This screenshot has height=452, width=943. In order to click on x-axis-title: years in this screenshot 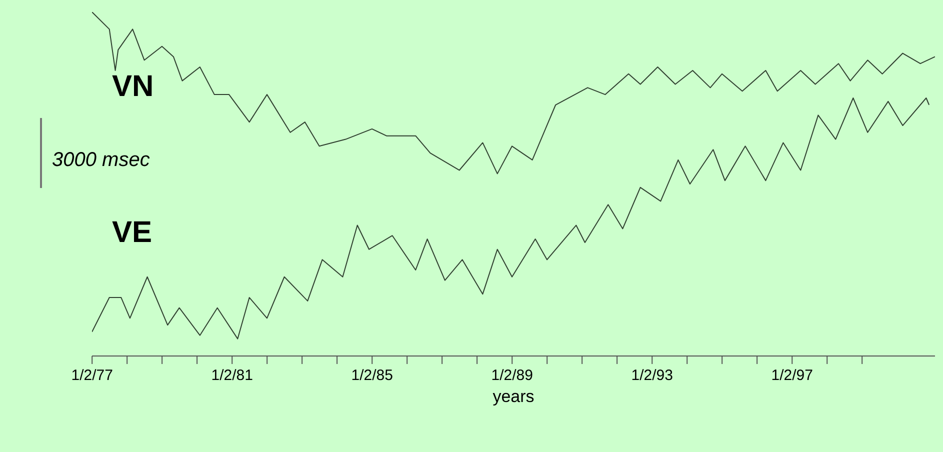, I will do `click(513, 396)`.